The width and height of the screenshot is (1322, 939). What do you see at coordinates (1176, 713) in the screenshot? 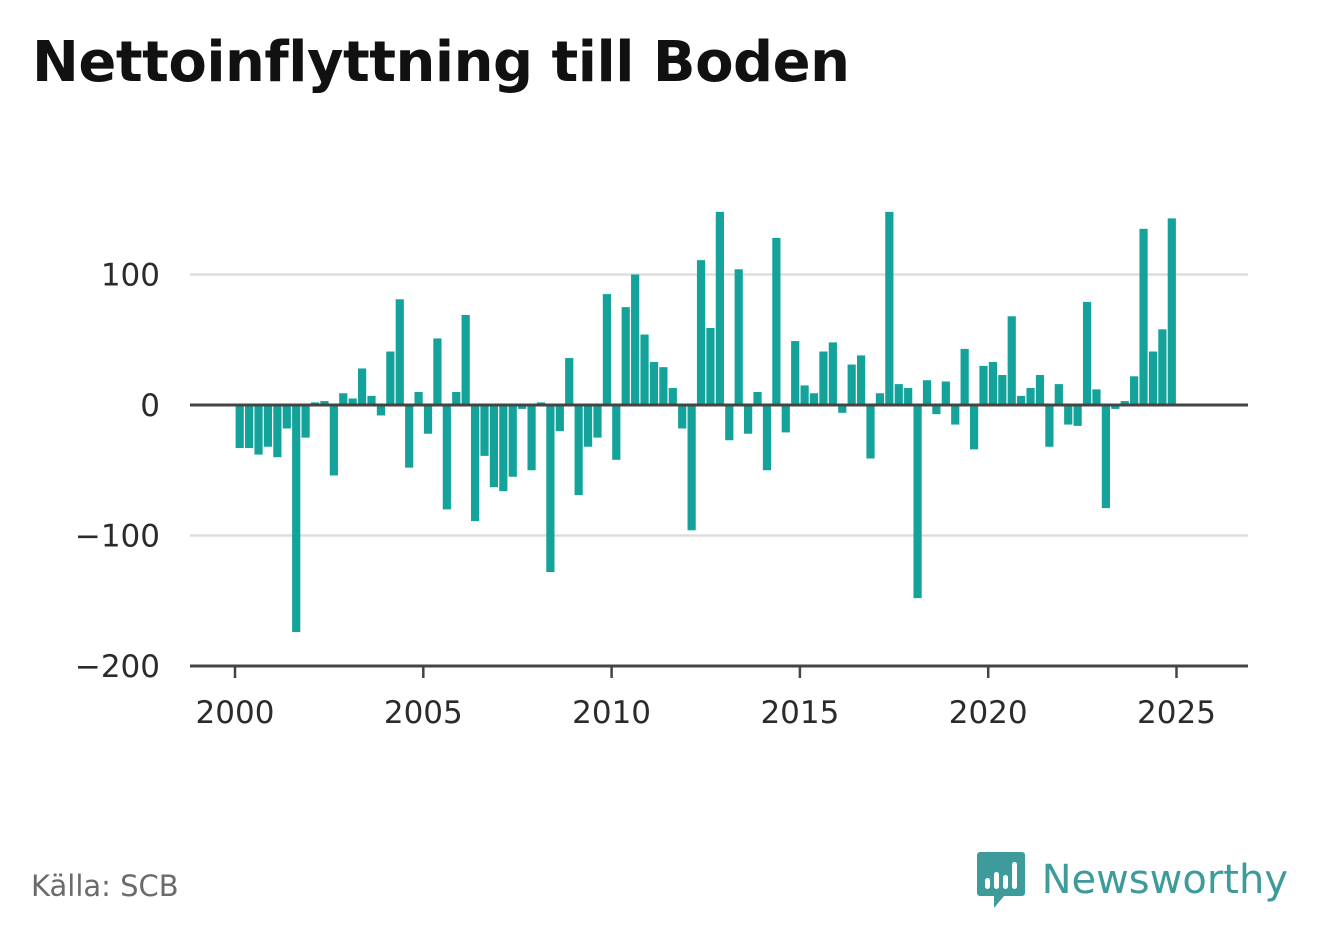
I see `x-tick-label: 2025` at bounding box center [1176, 713].